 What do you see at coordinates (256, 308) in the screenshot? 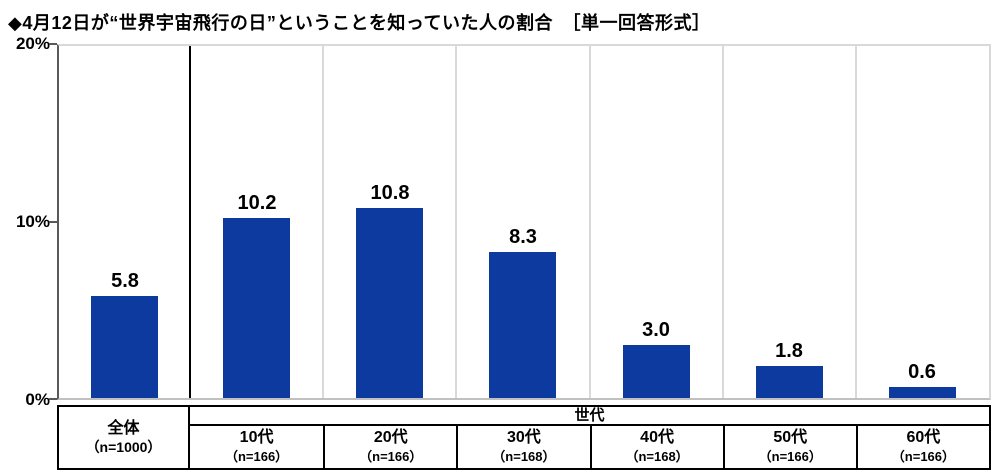
I see `bar-10代` at bounding box center [256, 308].